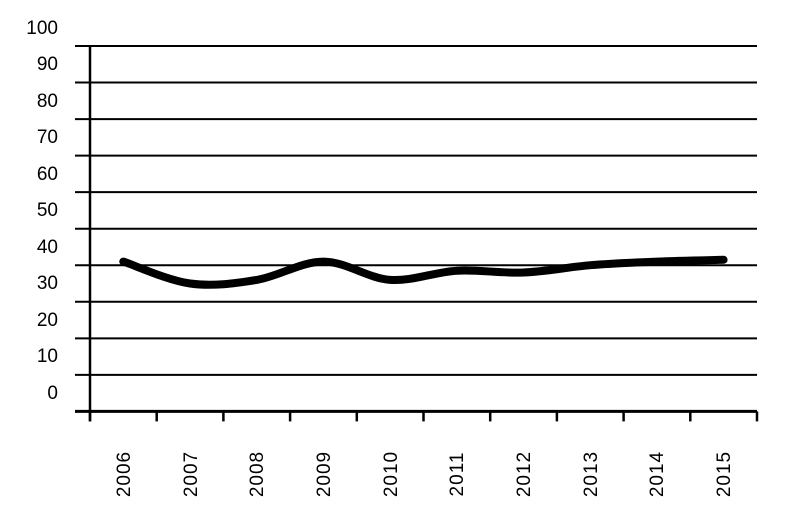  Describe the element at coordinates (52, 393) in the screenshot. I see `y-tick-label: 0` at that location.